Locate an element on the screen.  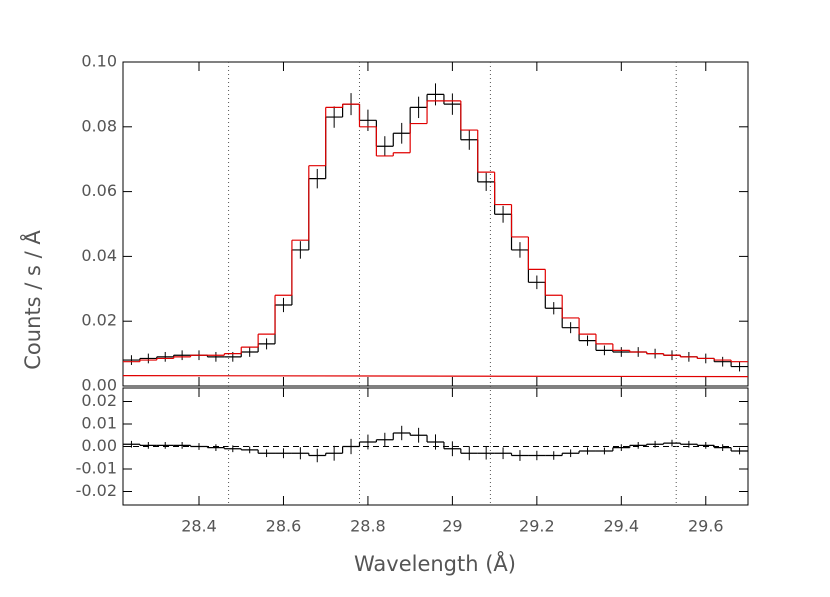
y-tick-label: 0.10 is located at coordinates (99, 61).